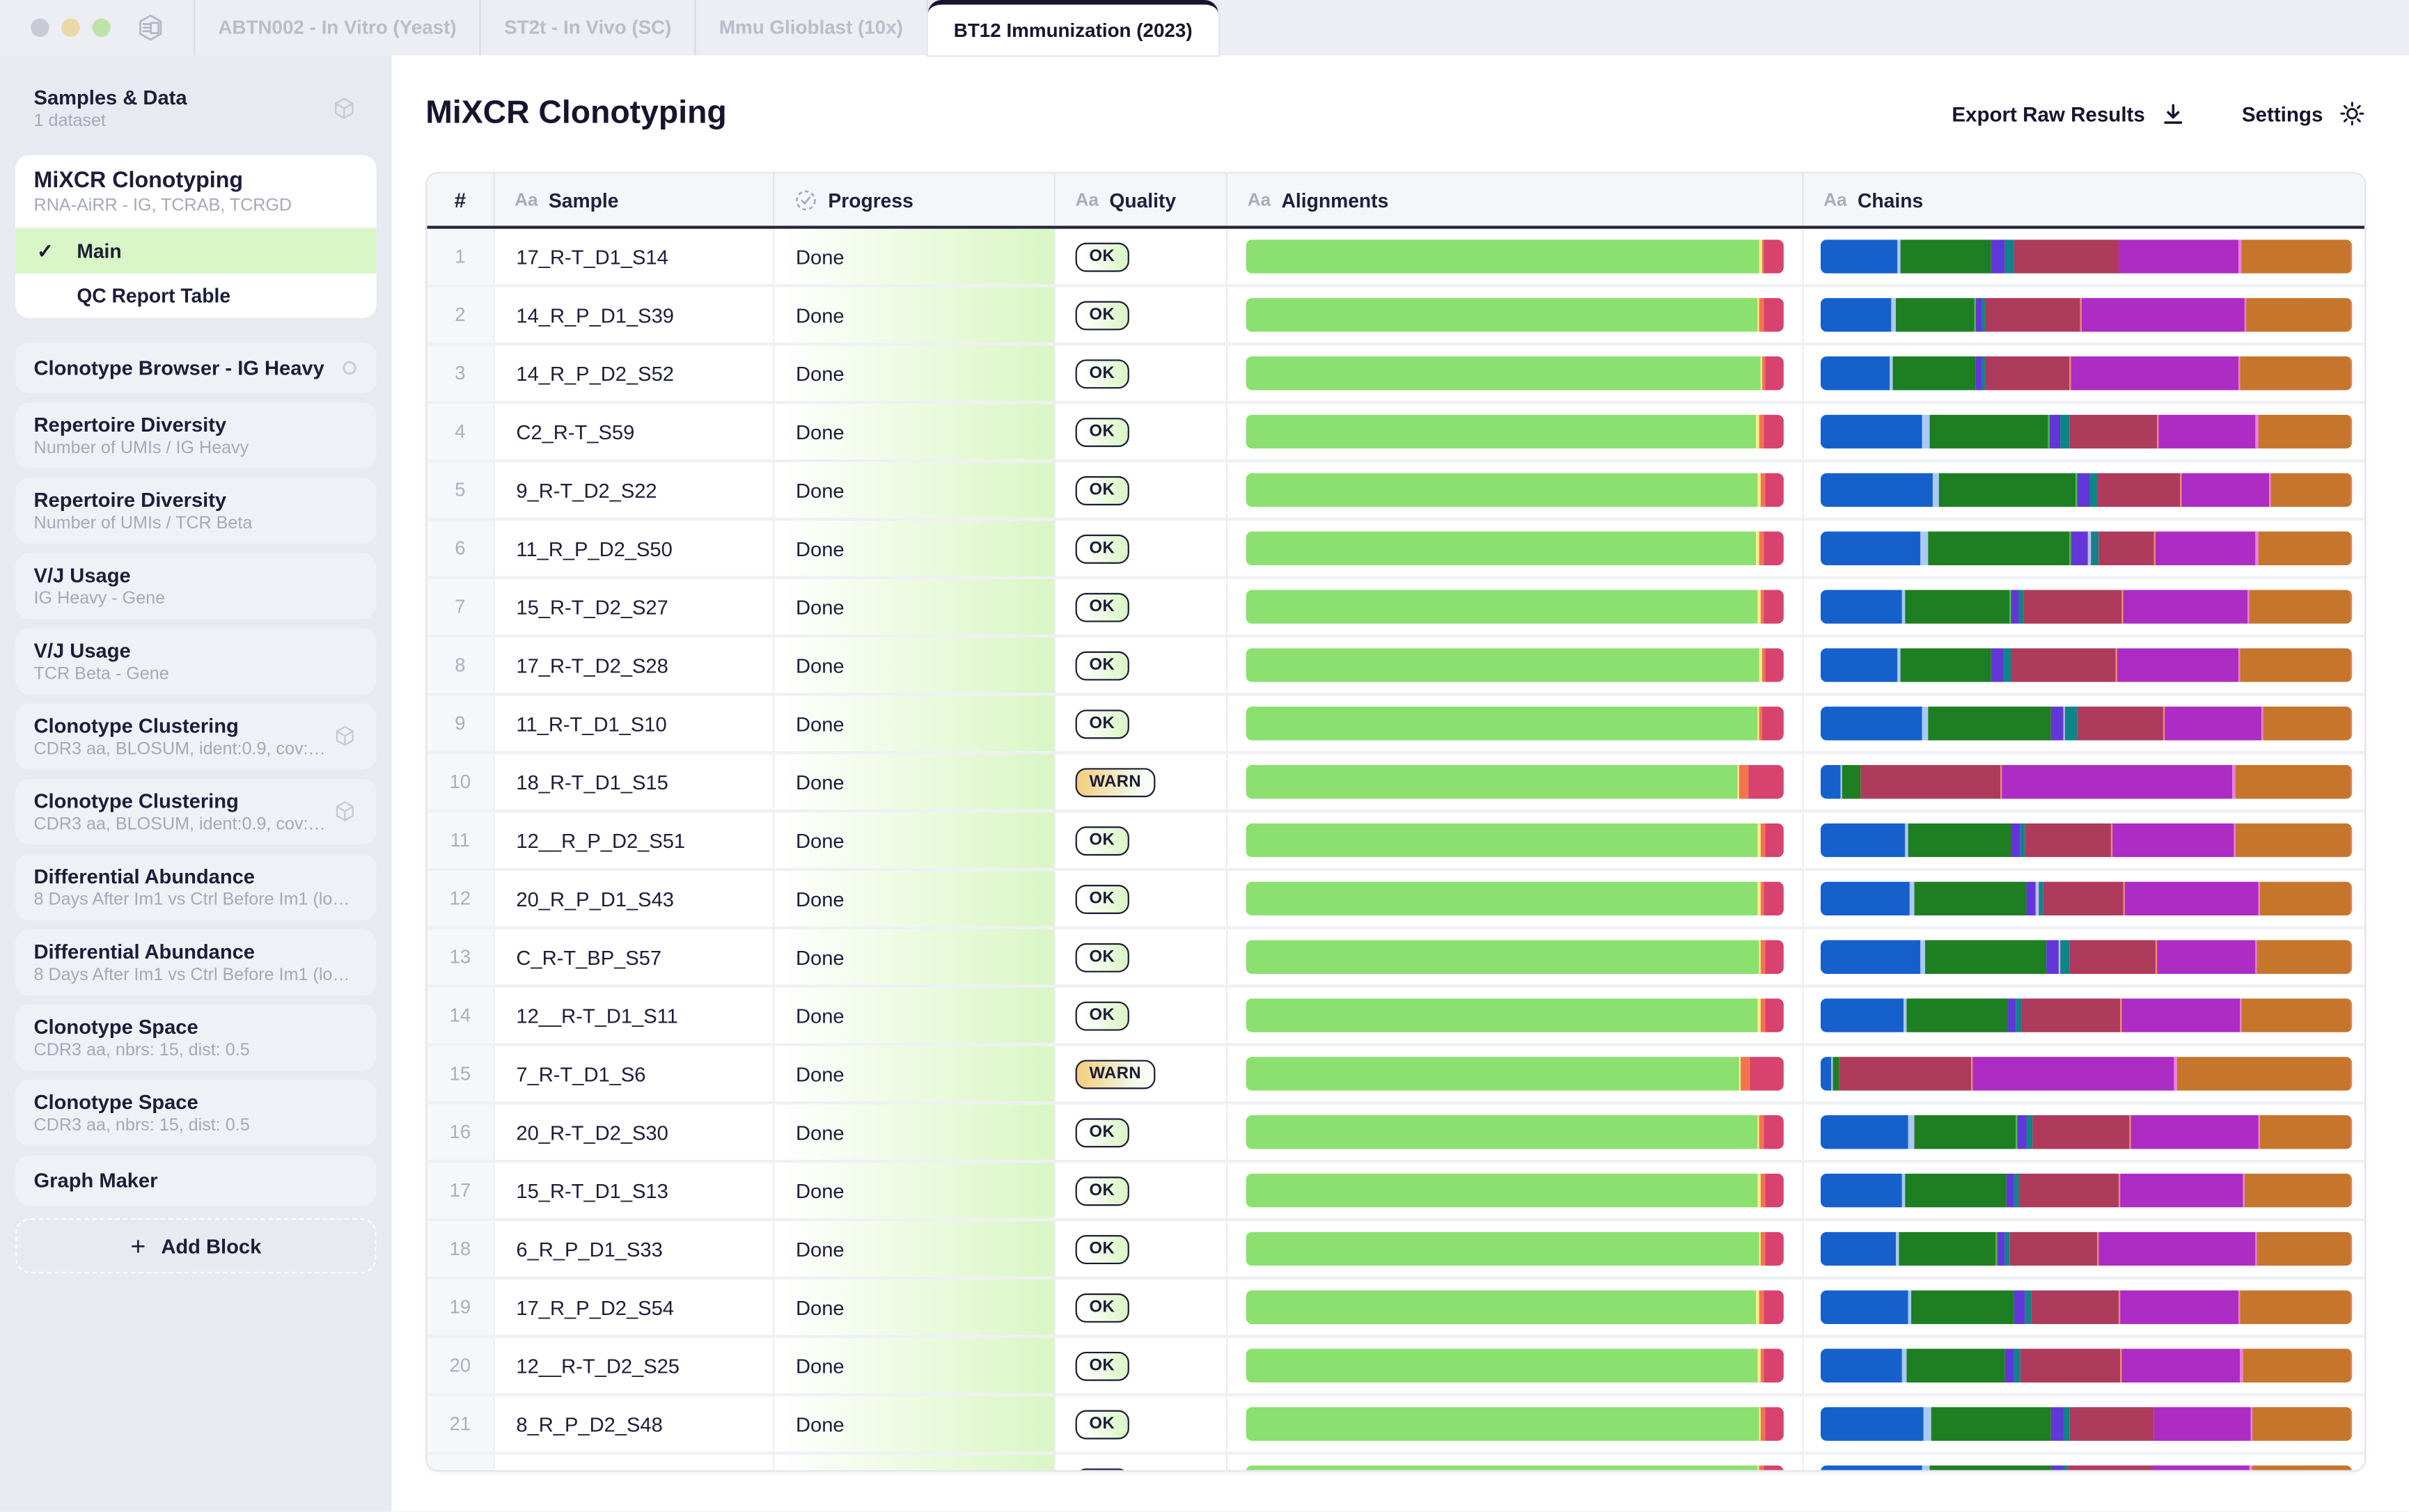 The height and width of the screenshot is (1512, 2409). I want to click on table-row: 5 9_R-T_D2_S22 Done OK, so click(1396, 492).